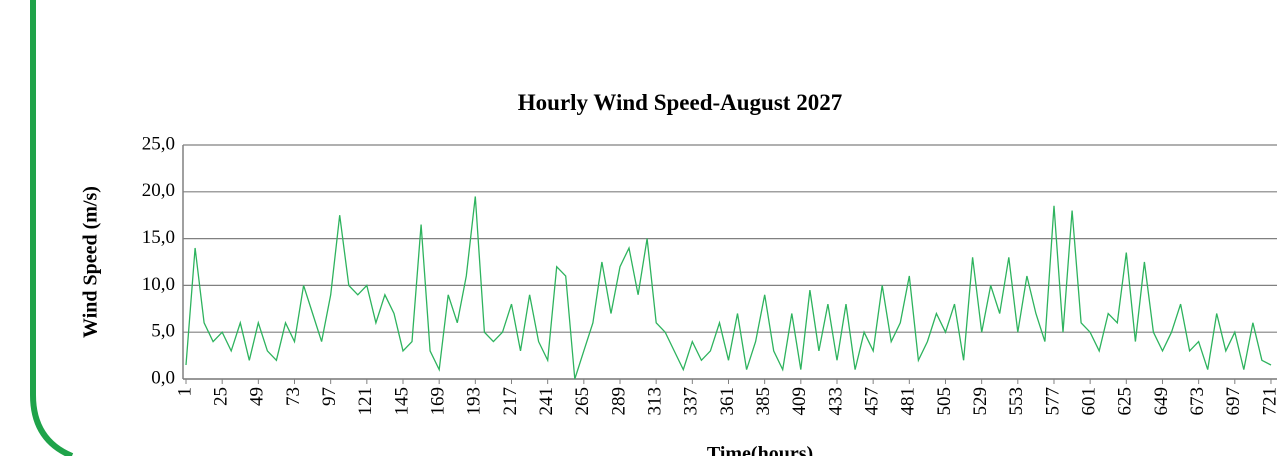  What do you see at coordinates (91, 262) in the screenshot?
I see `y-axis-title: Wind Speed (m/s)` at bounding box center [91, 262].